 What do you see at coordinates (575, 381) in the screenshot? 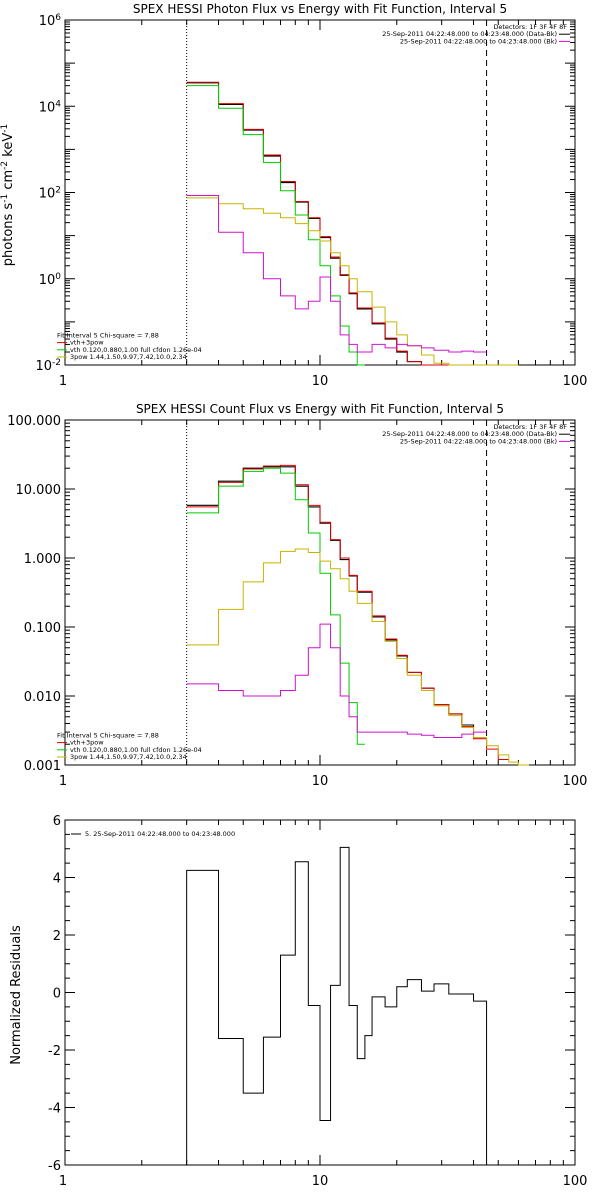
I see `photon-flux-x-tick-label: 100` at bounding box center [575, 381].